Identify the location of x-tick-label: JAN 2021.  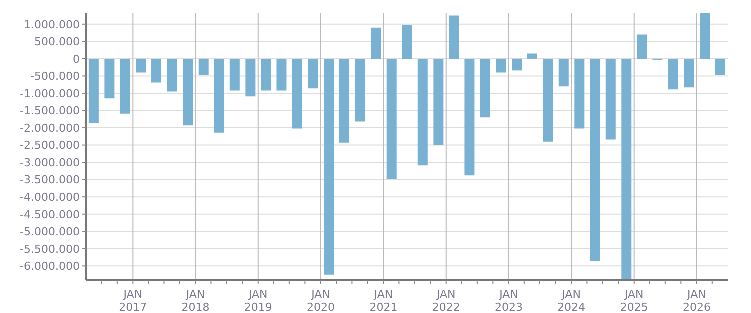
(384, 300).